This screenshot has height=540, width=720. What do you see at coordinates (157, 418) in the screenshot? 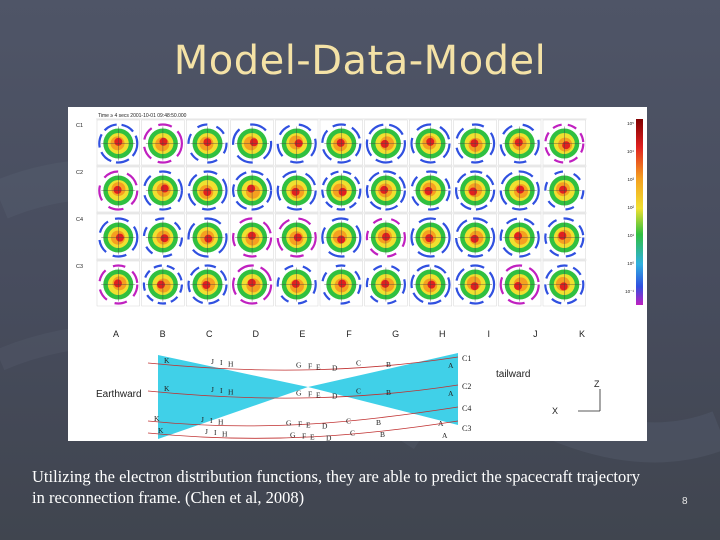
I see `position-letter: K` at bounding box center [157, 418].